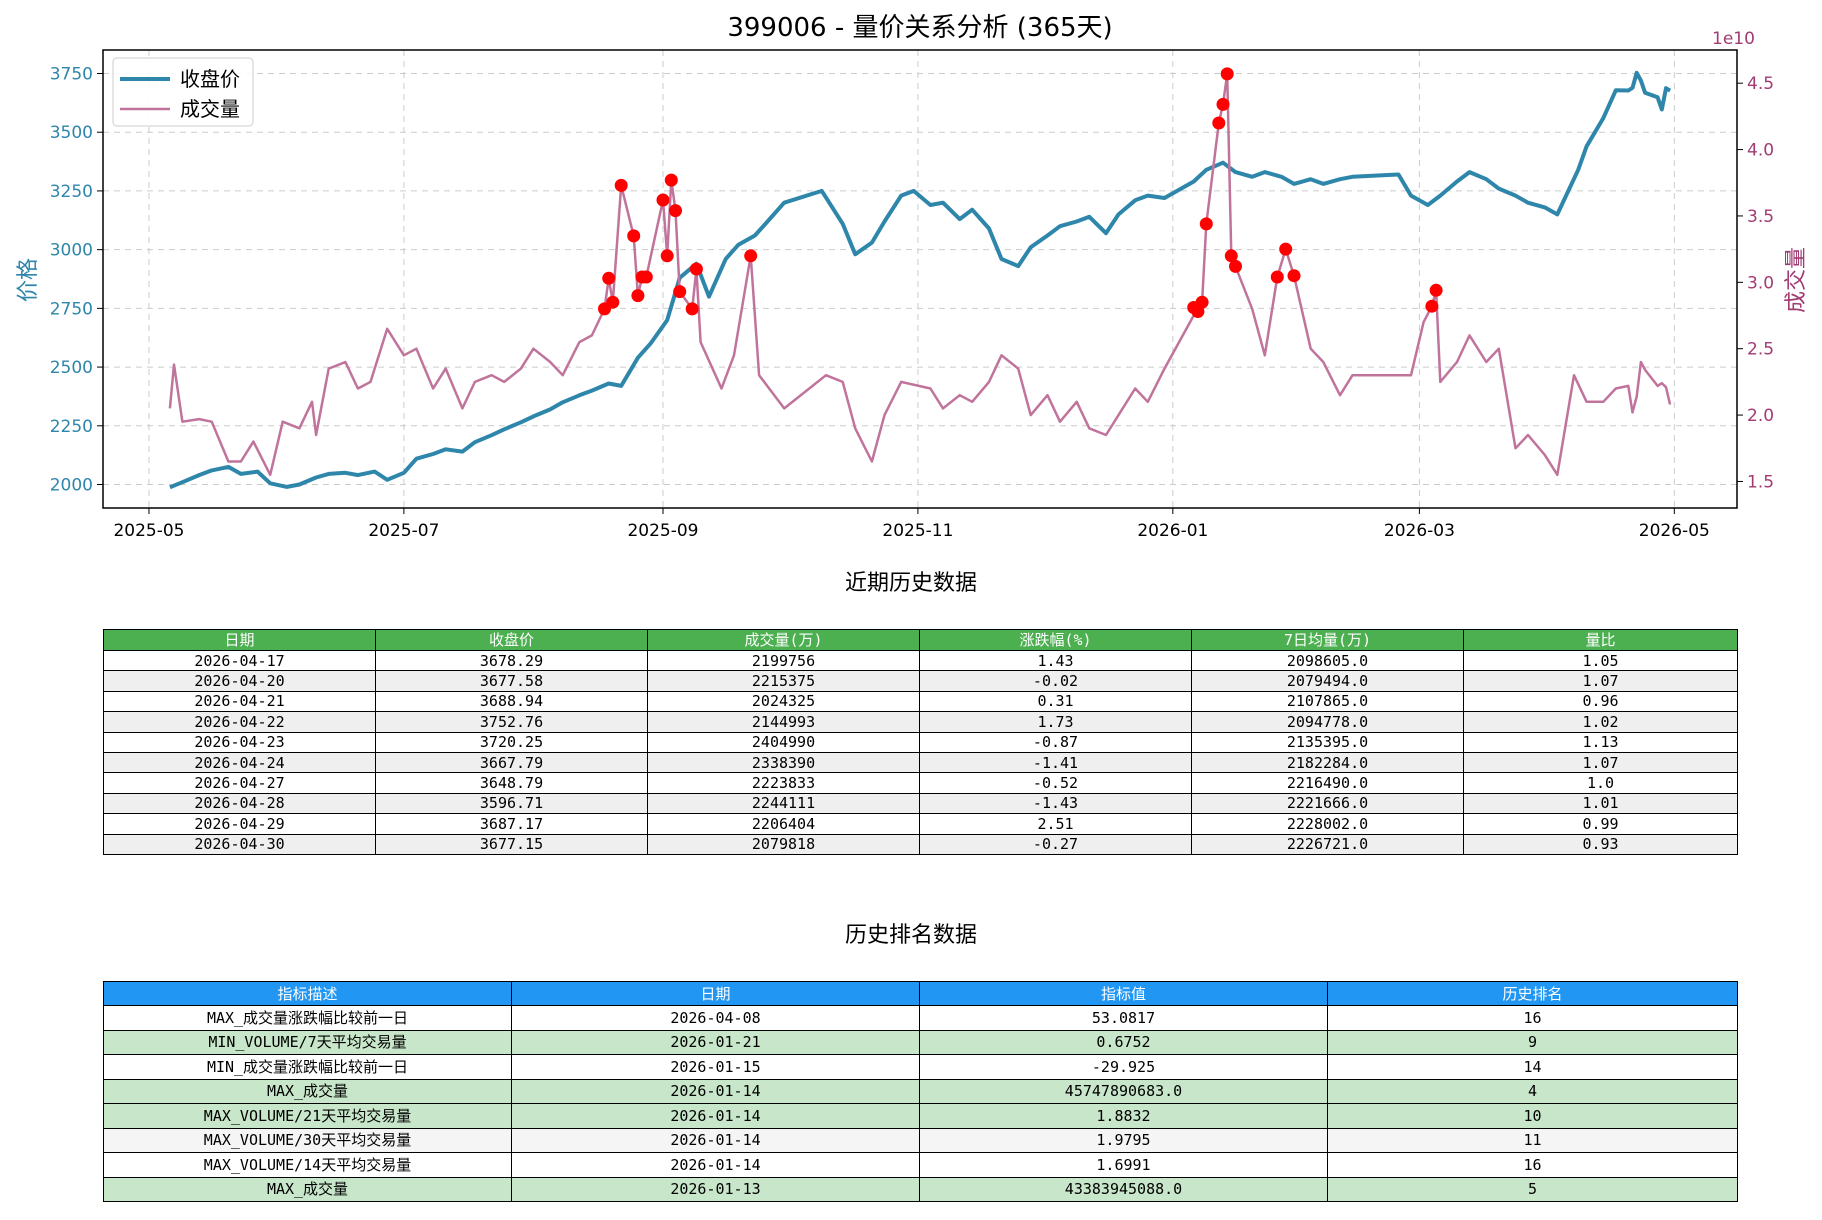  What do you see at coordinates (1055, 640) in the screenshot?
I see `col-header-change: 涨跌幅(%)` at bounding box center [1055, 640].